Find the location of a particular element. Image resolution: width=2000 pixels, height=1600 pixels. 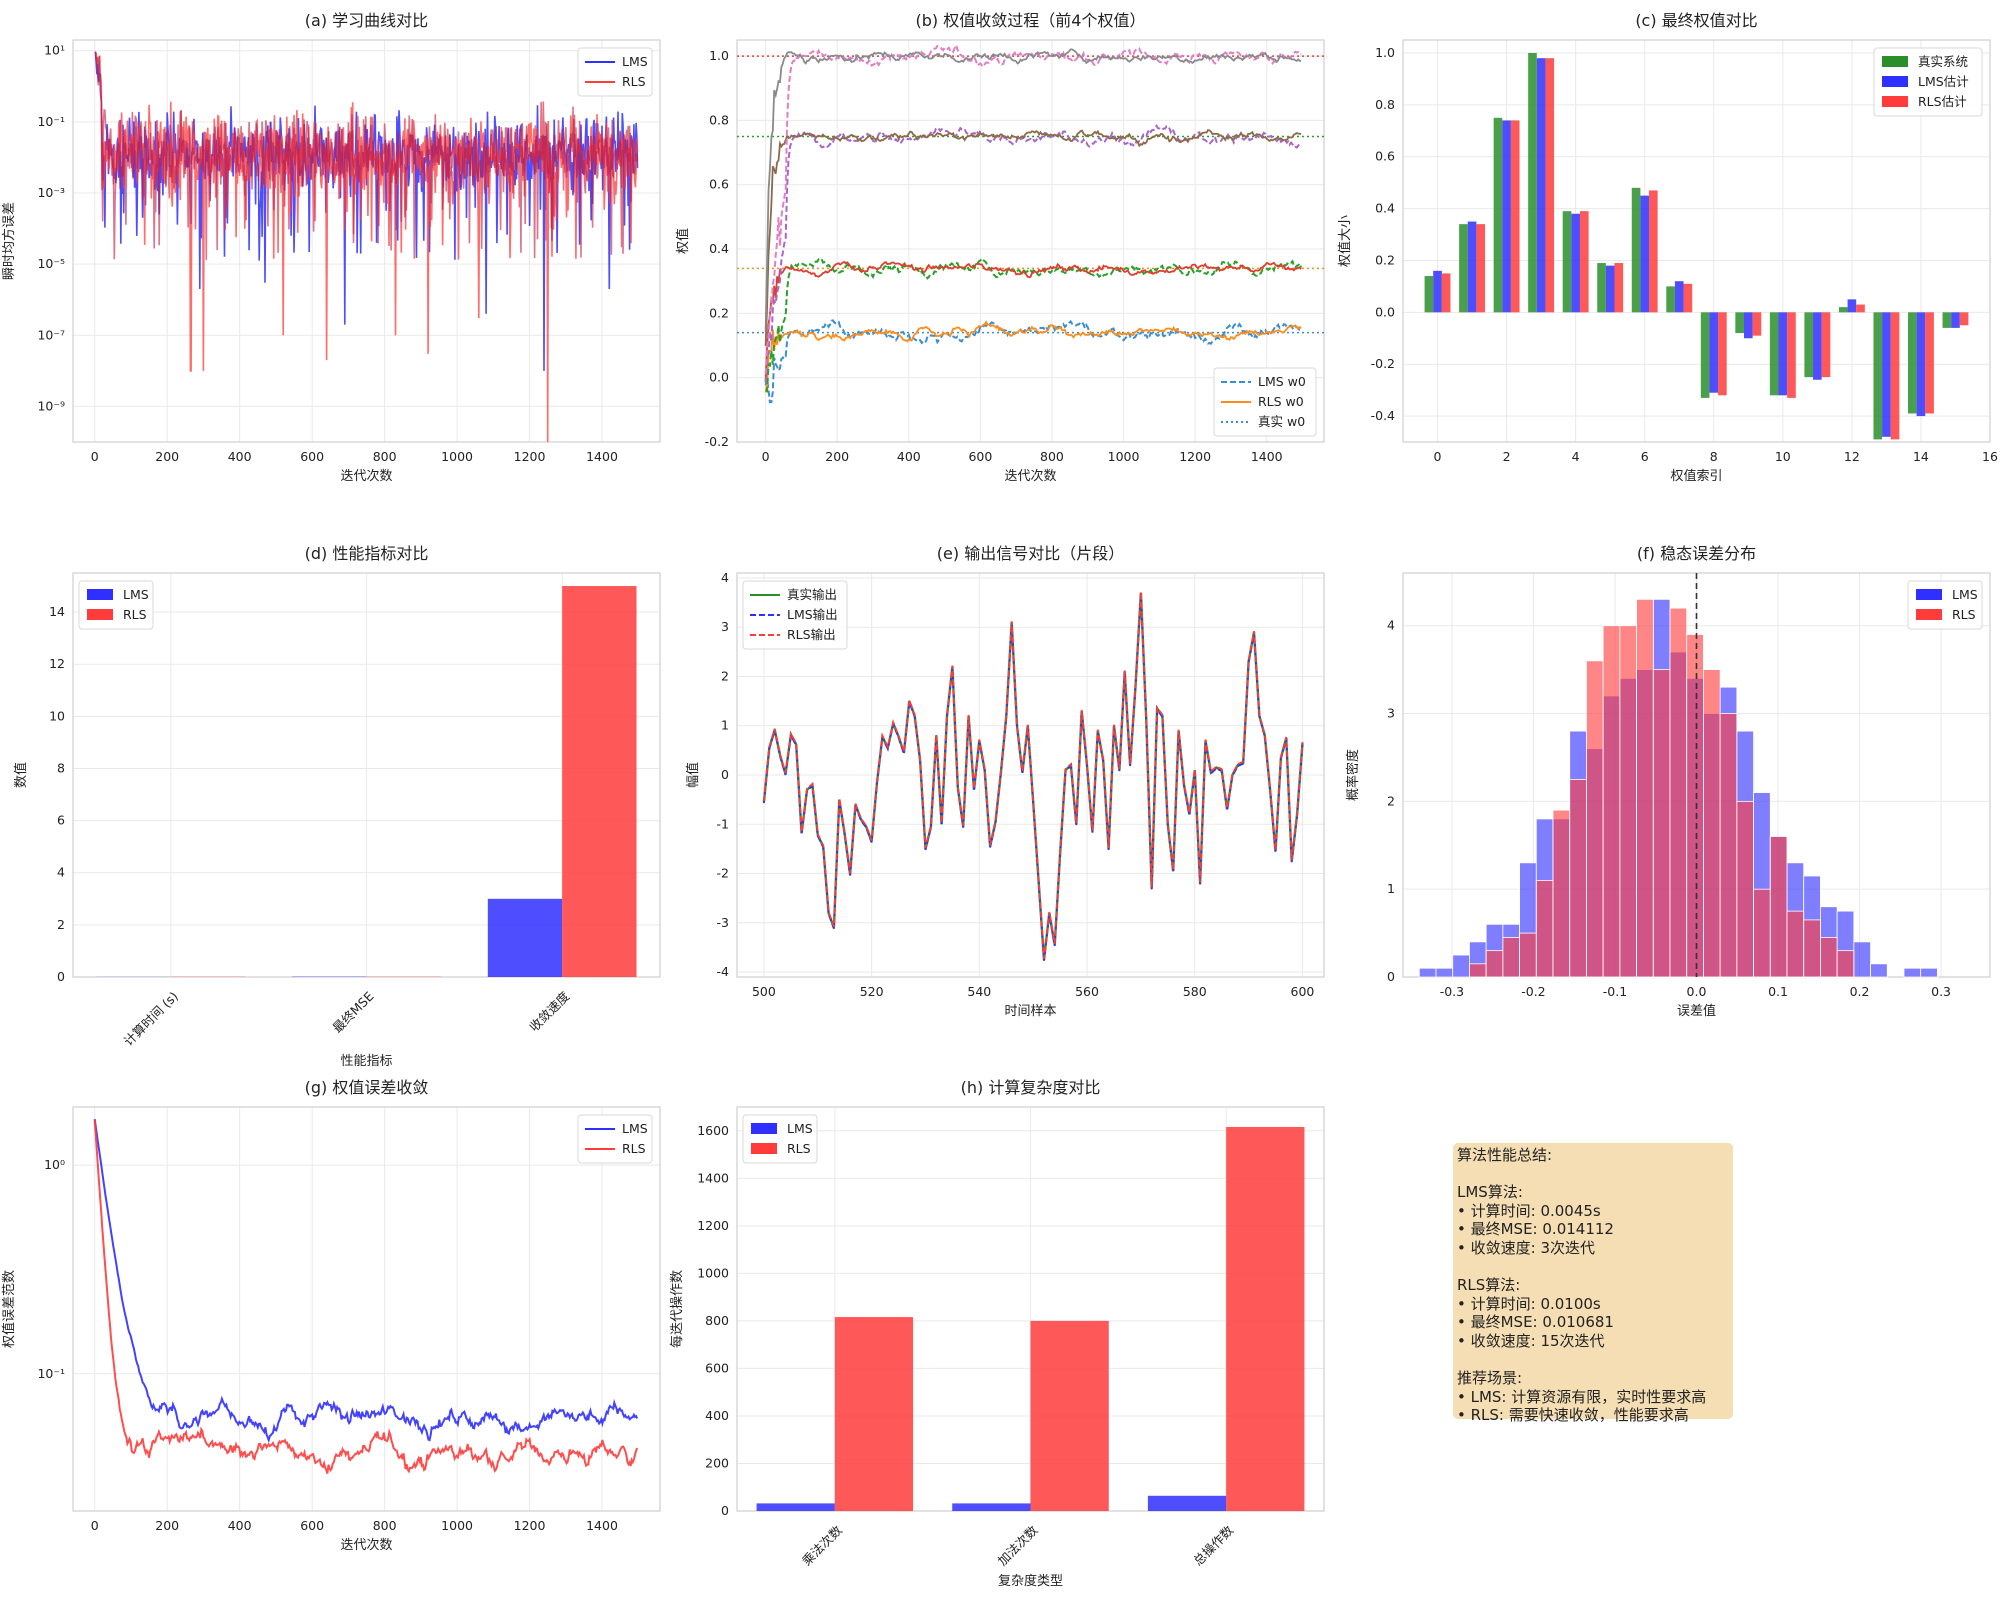

y-tick-label: 10 is located at coordinates (57, 715).